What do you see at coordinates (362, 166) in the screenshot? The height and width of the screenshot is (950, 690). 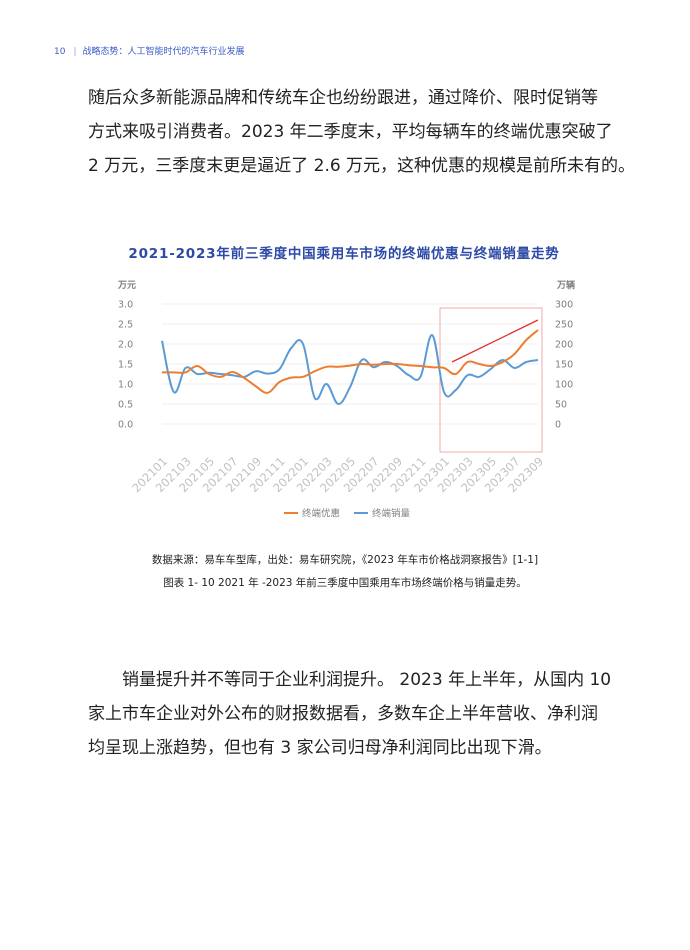 I see `paragraph-line: 2 万元，三季度末更是逼近了 2.6 万元，这种优惠的规模是前所未有的。` at bounding box center [362, 166].